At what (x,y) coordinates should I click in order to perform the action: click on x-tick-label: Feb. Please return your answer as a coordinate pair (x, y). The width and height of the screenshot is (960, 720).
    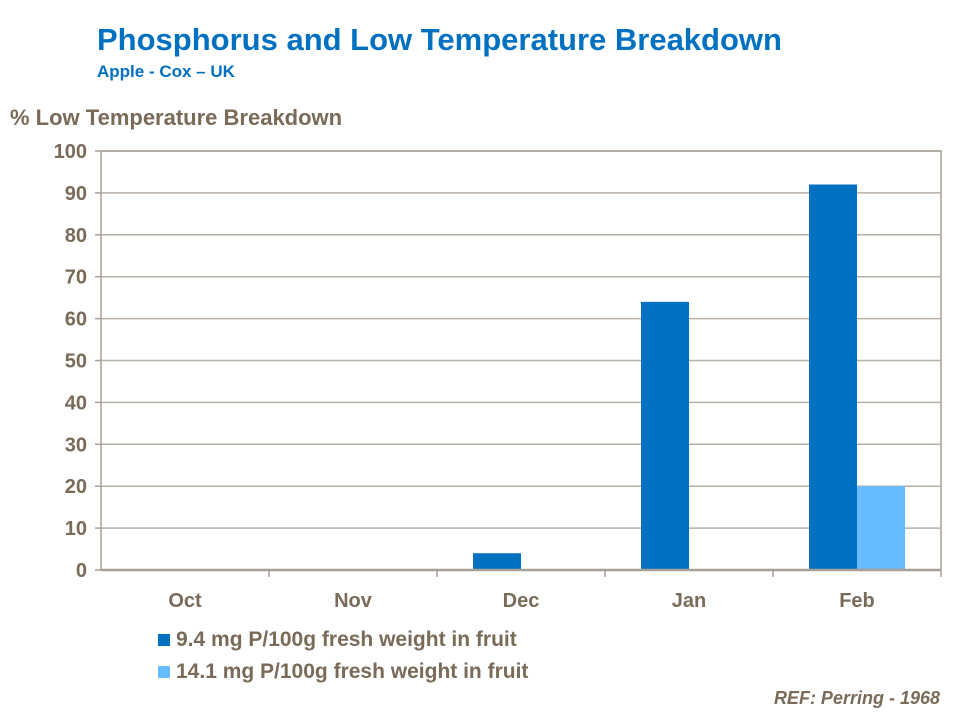
    Looking at the image, I should click on (857, 601).